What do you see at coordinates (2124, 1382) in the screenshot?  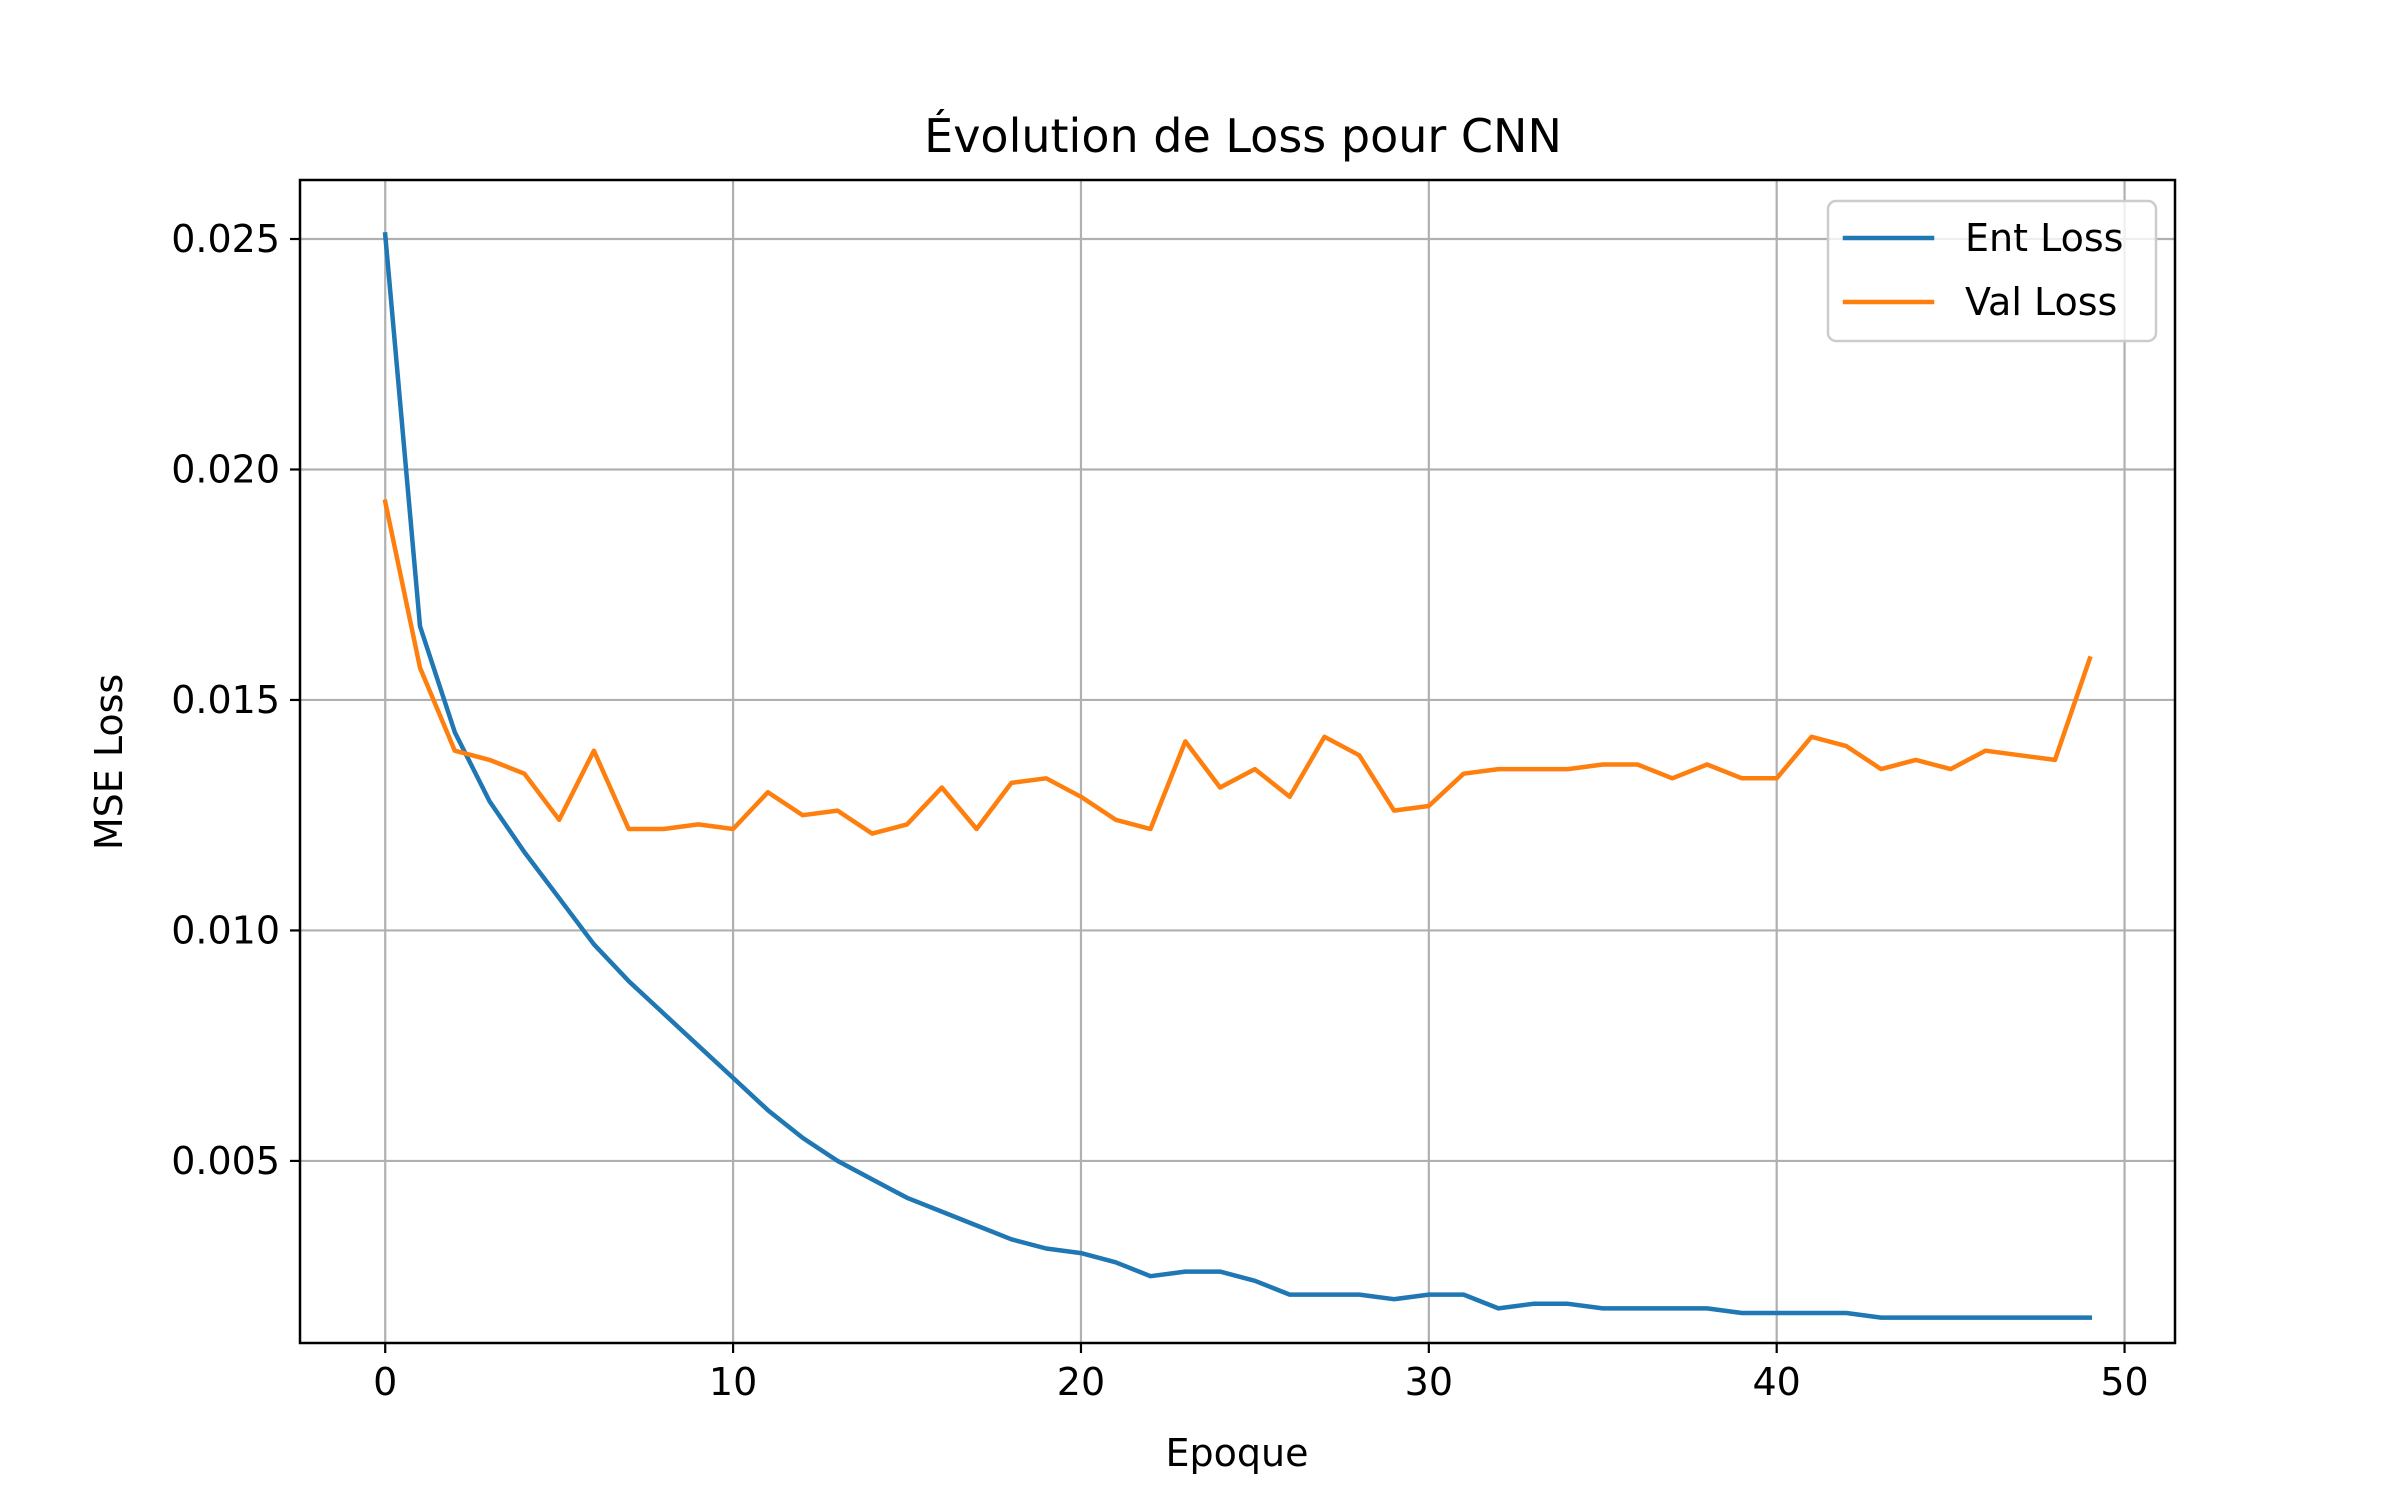 I see `x-tick-label: 50` at bounding box center [2124, 1382].